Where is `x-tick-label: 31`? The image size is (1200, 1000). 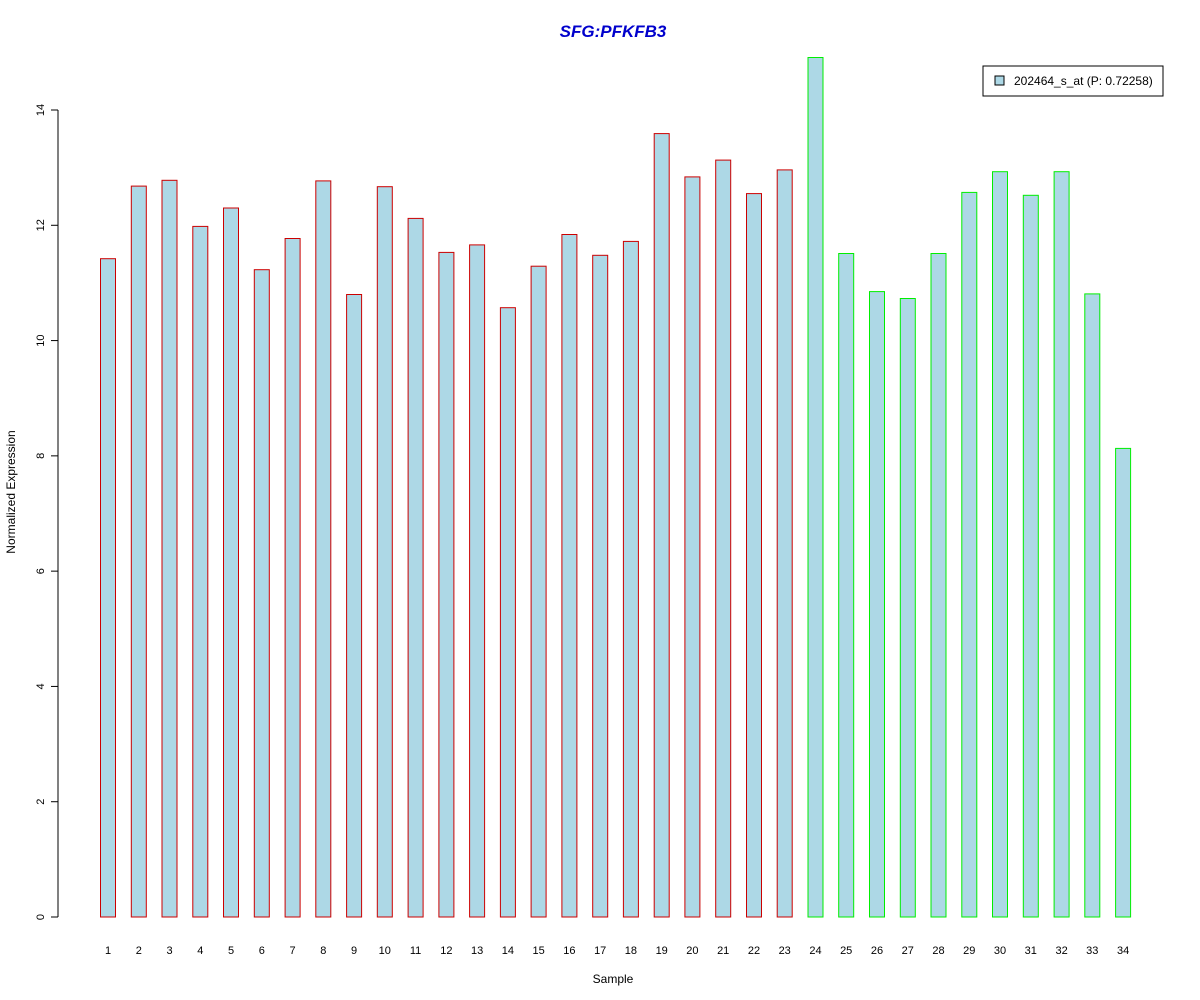 x-tick-label: 31 is located at coordinates (1031, 951).